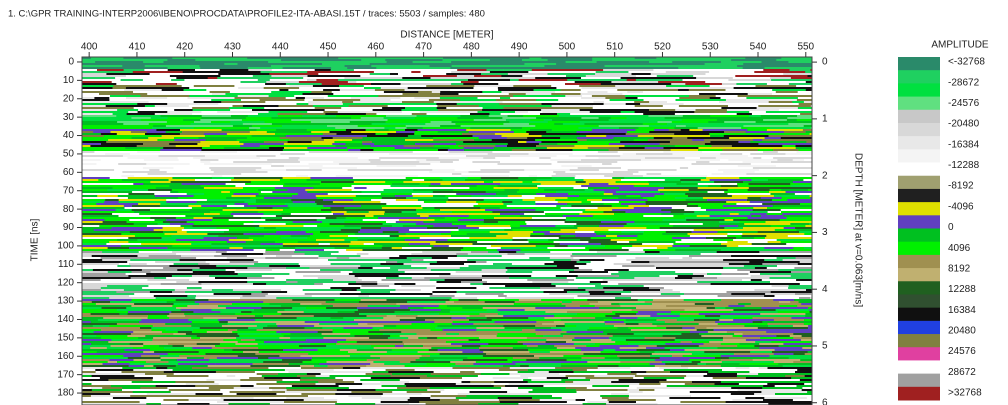 The image size is (1008, 405). Describe the element at coordinates (825, 346) in the screenshot. I see `y2-tick-label: 5` at that location.